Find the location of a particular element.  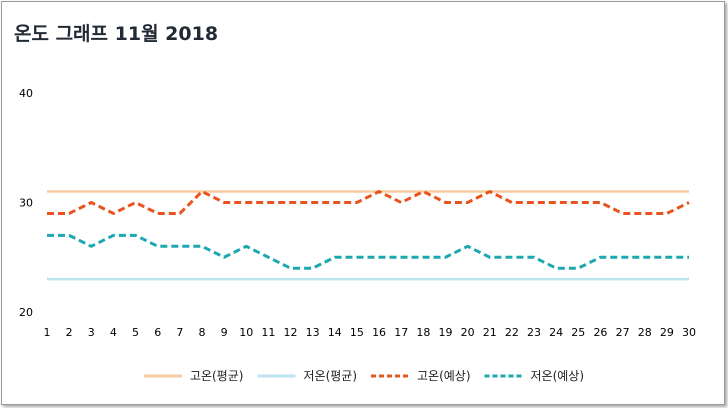

x-tick-label: 4 is located at coordinates (113, 332).